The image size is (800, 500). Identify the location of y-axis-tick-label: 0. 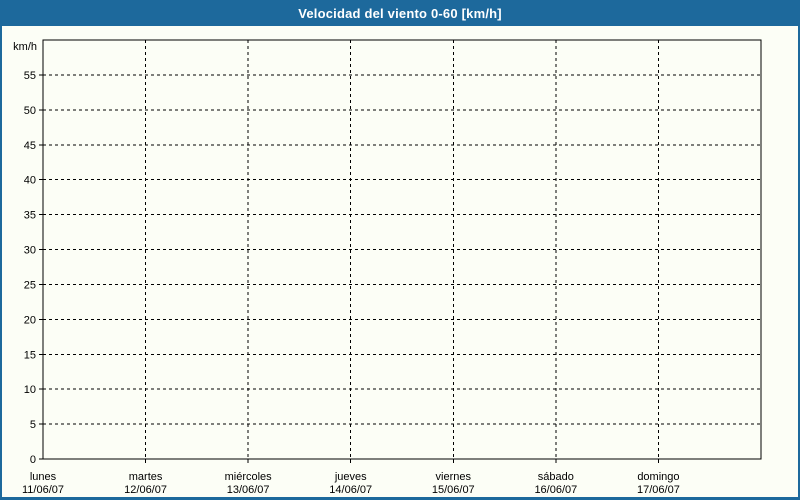
(33, 460).